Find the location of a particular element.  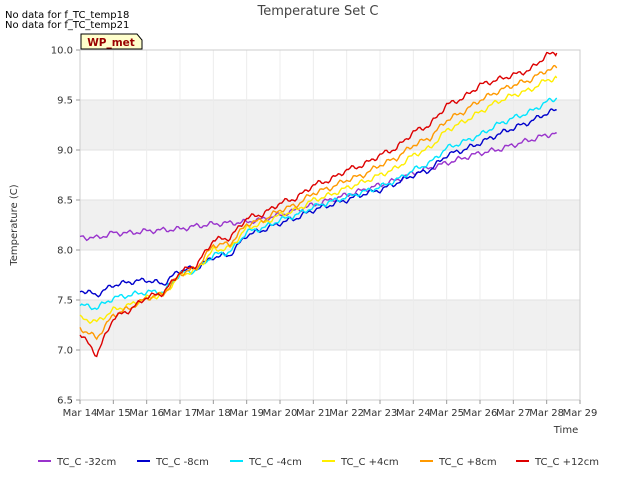

chart-title: Temperature Set C is located at coordinates (317, 11).